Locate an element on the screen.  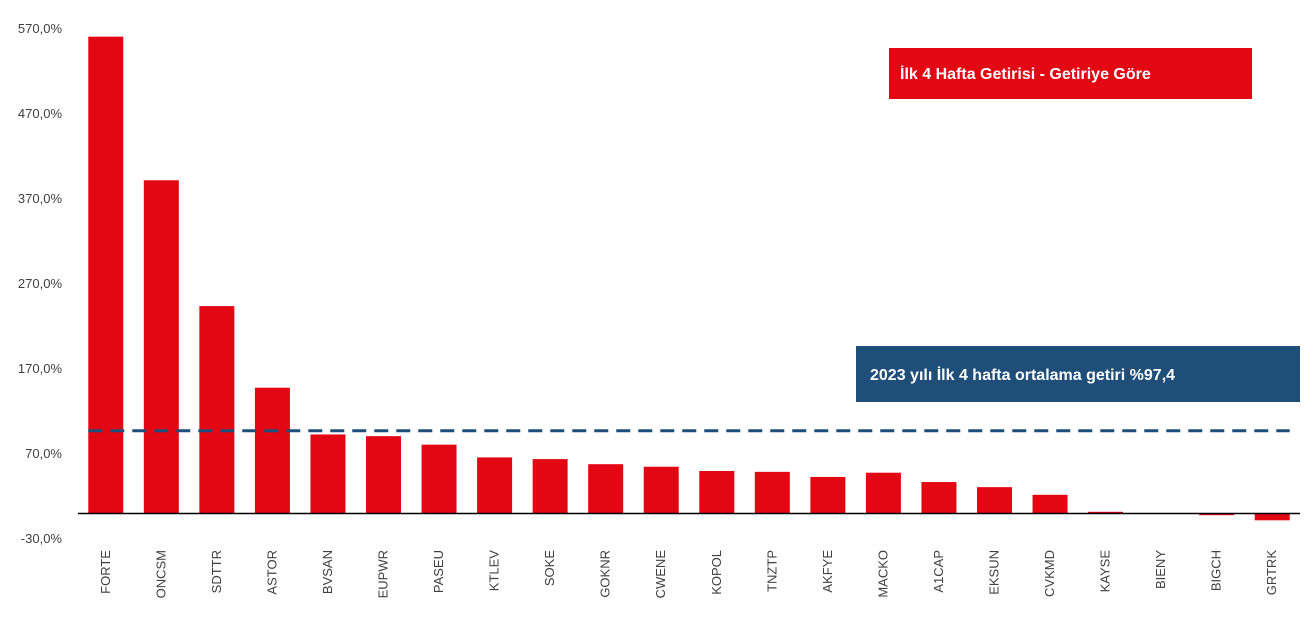
y-tick-label: 370,0% is located at coordinates (40, 198).